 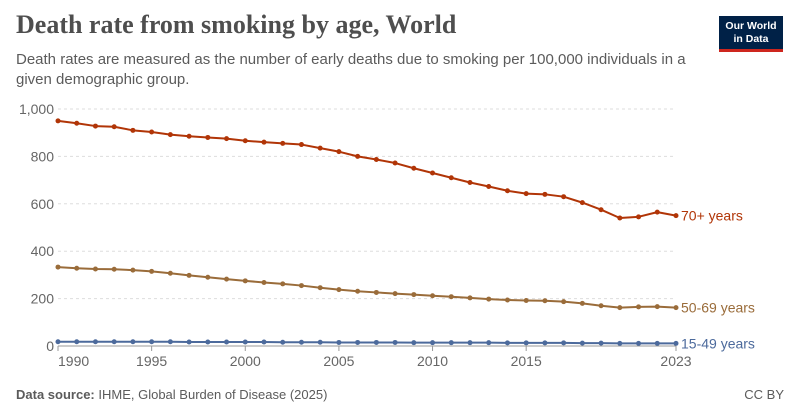 I want to click on license-label: CC BY, so click(x=764, y=394).